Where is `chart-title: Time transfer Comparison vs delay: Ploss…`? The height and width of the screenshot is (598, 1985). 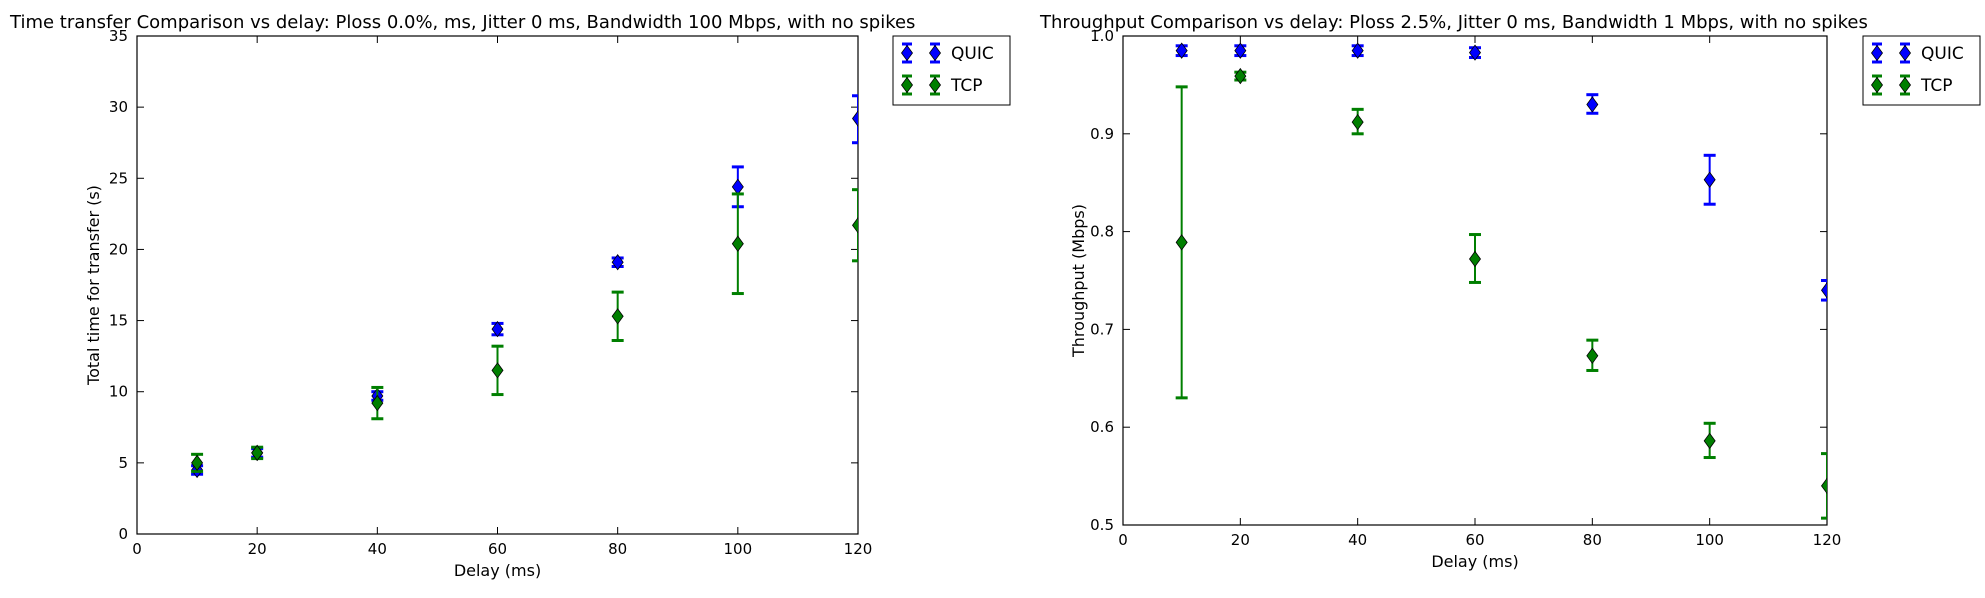 chart-title: Time transfer Comparison vs delay: Ploss… is located at coordinates (462, 22).